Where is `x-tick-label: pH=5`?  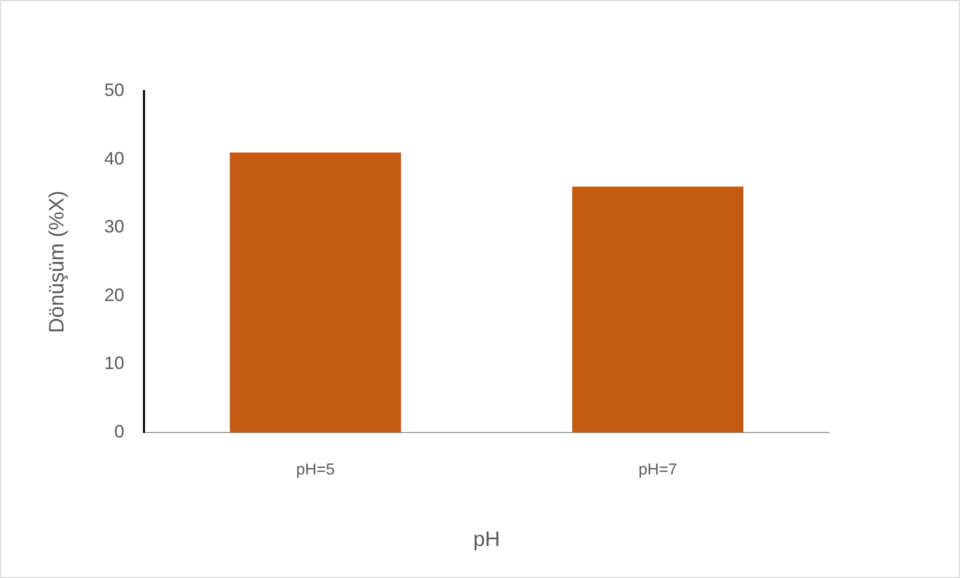 x-tick-label: pH=5 is located at coordinates (315, 470).